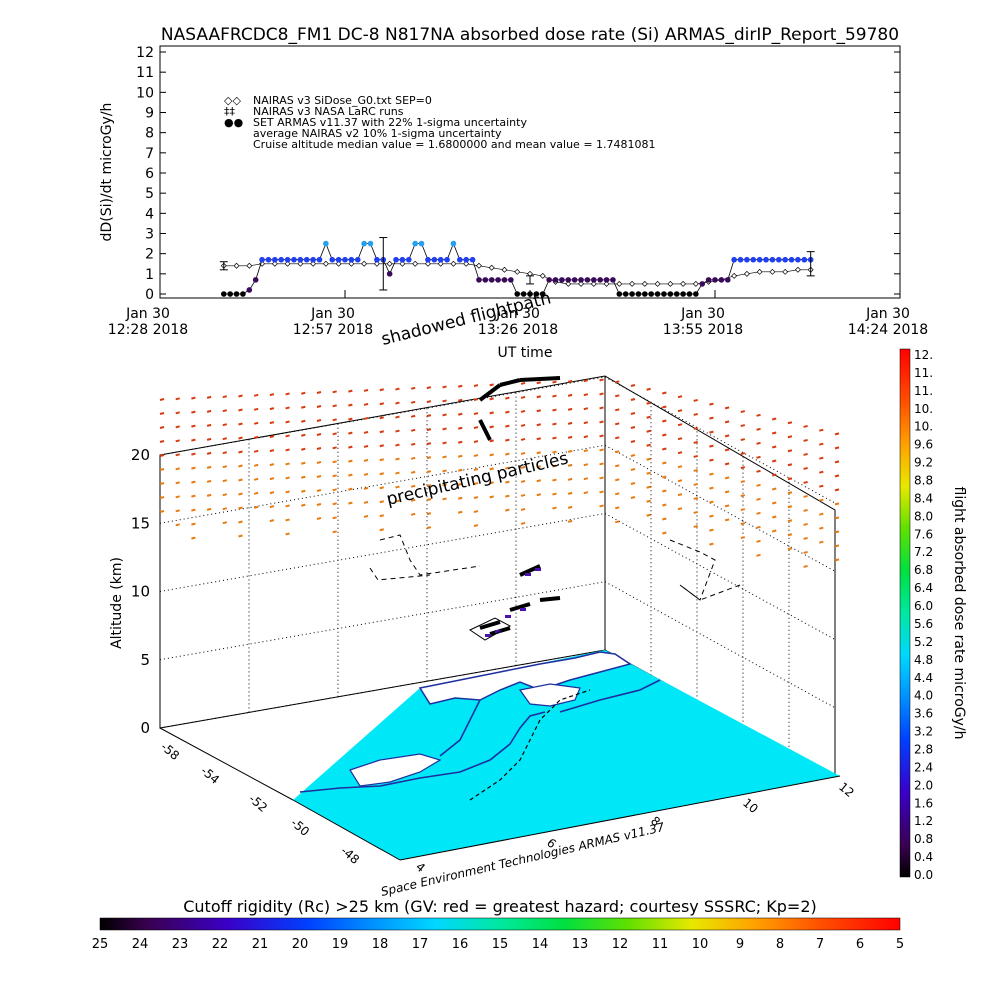  Describe the element at coordinates (888, 330) in the screenshot. I see `x-tick-label-time: 14:24 2018` at that location.